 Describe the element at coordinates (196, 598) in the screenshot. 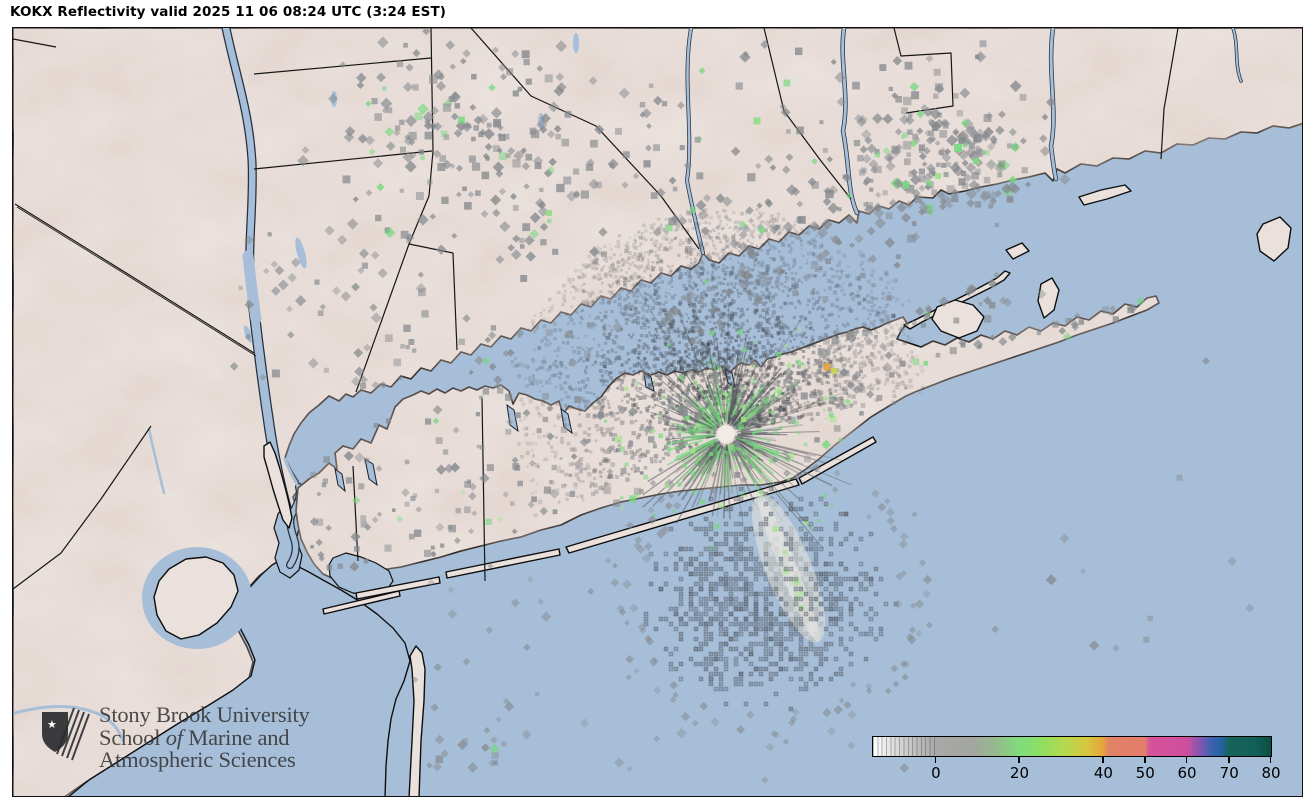

I see `staten-island` at that location.